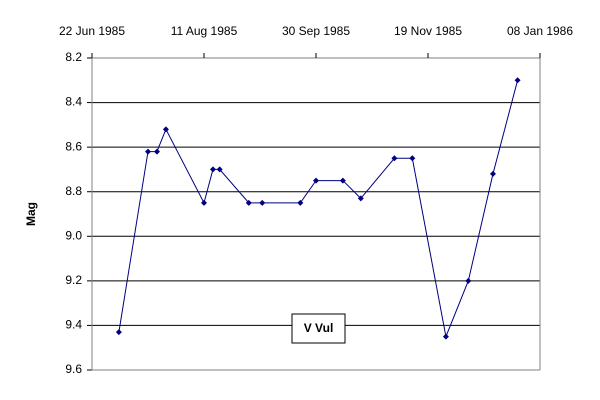 Image resolution: width=600 pixels, height=400 pixels. I want to click on y-tick-label: 9.2, so click(73, 280).